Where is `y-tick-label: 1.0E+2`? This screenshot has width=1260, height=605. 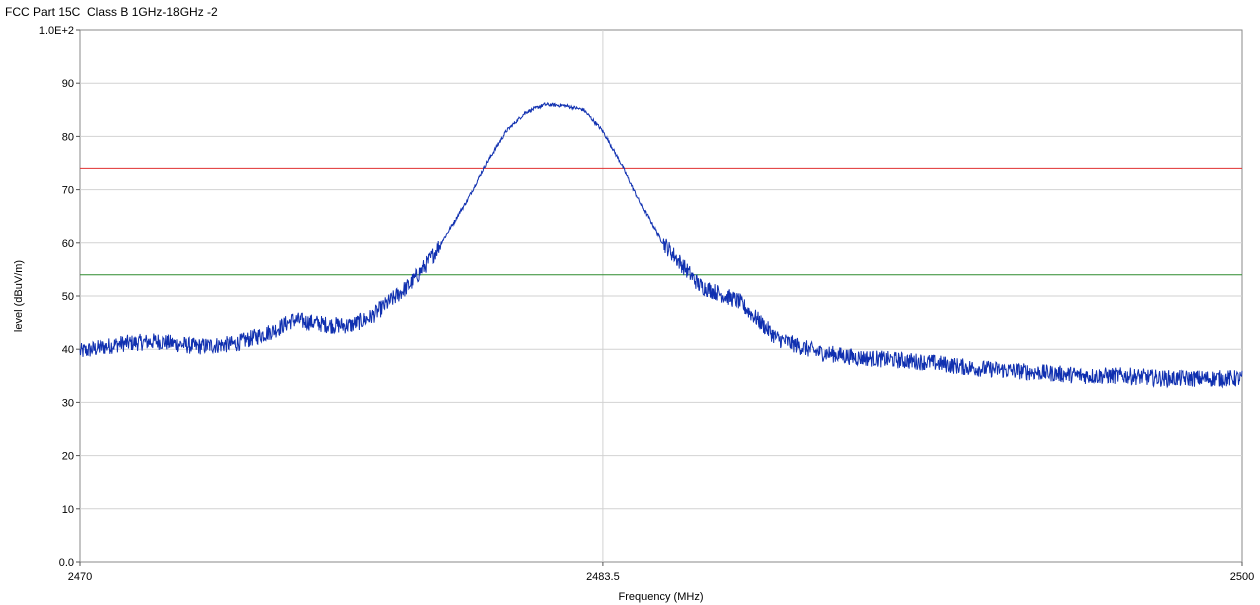 y-tick-label: 1.0E+2 is located at coordinates (56, 31).